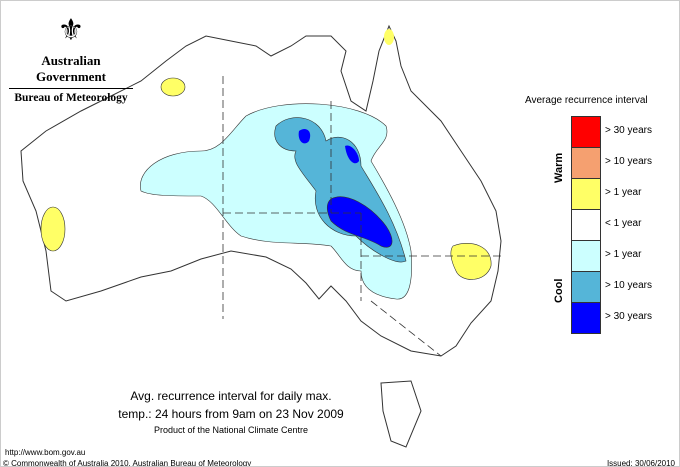  What do you see at coordinates (53, 229) in the screenshot?
I see `warm-region-southwest` at bounding box center [53, 229].